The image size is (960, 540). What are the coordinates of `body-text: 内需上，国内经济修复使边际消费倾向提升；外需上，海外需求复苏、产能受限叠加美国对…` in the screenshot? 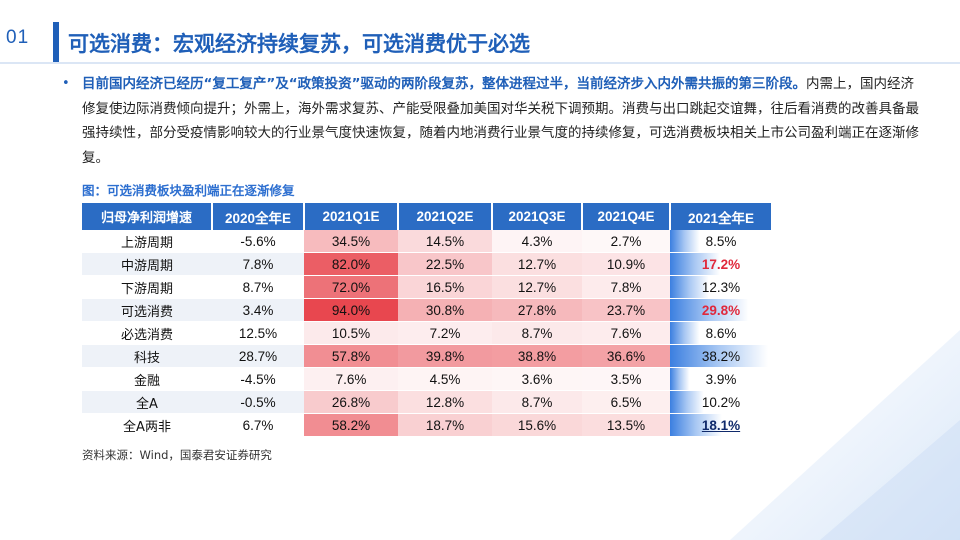 It's located at (500, 121).